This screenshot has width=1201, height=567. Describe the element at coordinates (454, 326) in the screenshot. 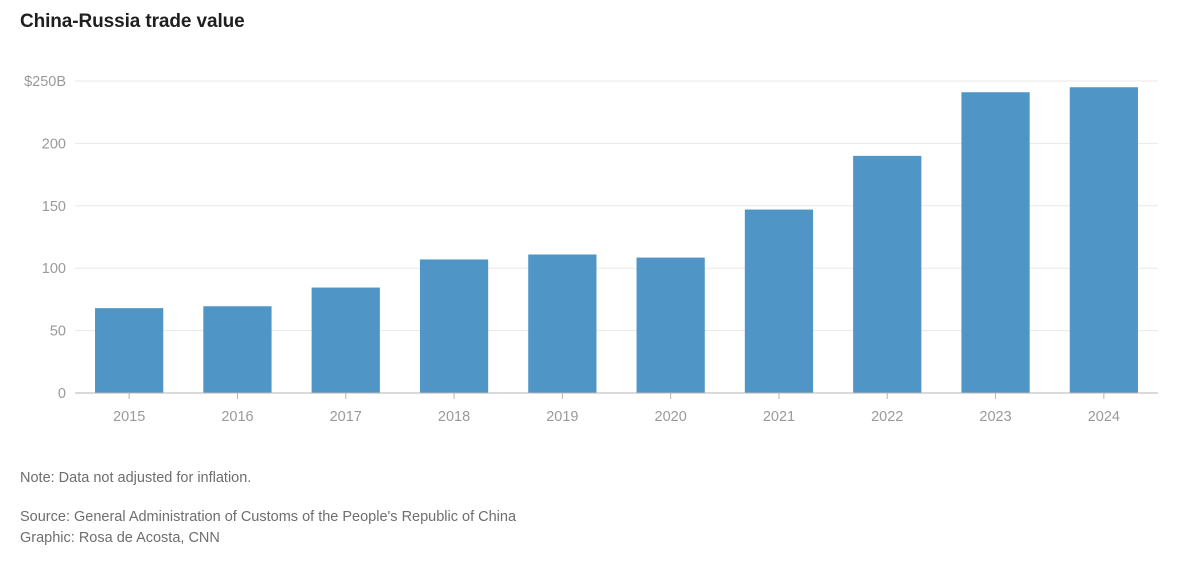

I see `bar-2018` at that location.